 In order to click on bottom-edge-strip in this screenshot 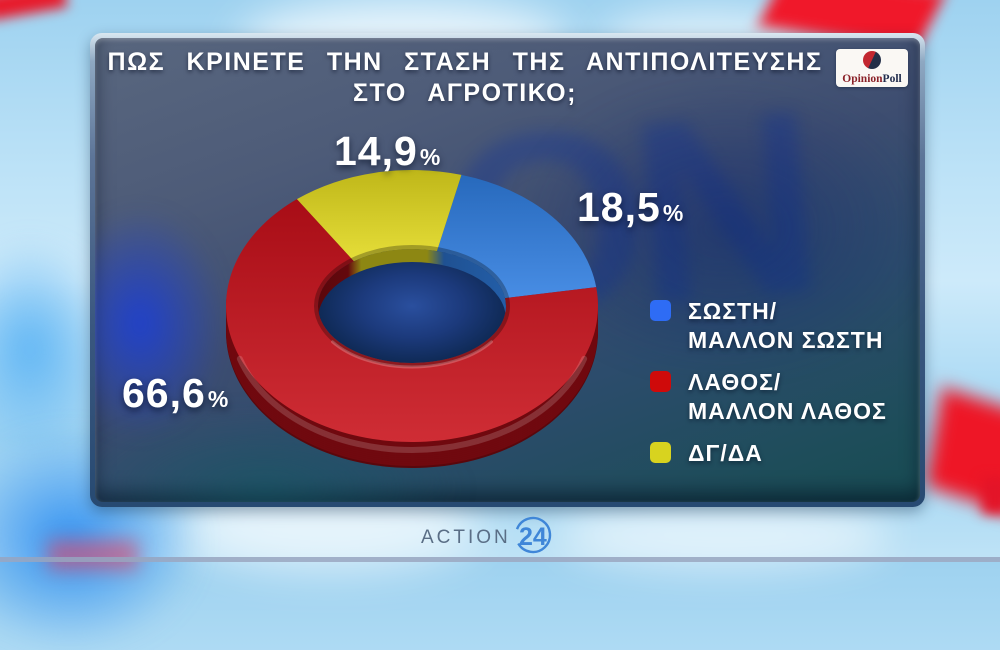, I will do `click(500, 559)`.